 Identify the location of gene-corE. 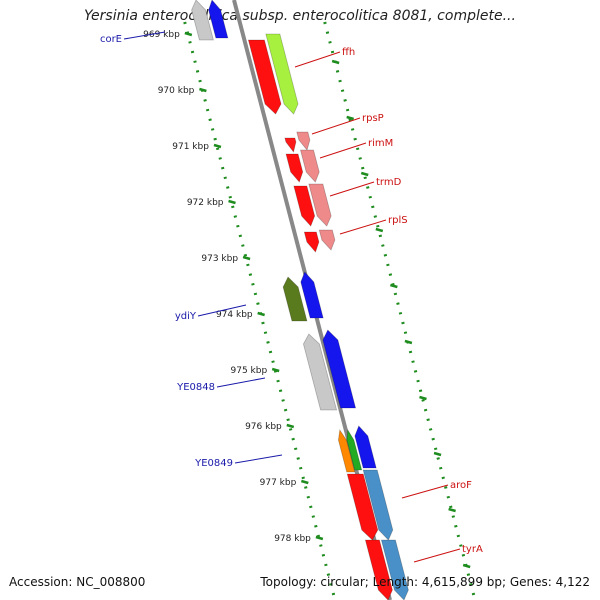
(218, 19).